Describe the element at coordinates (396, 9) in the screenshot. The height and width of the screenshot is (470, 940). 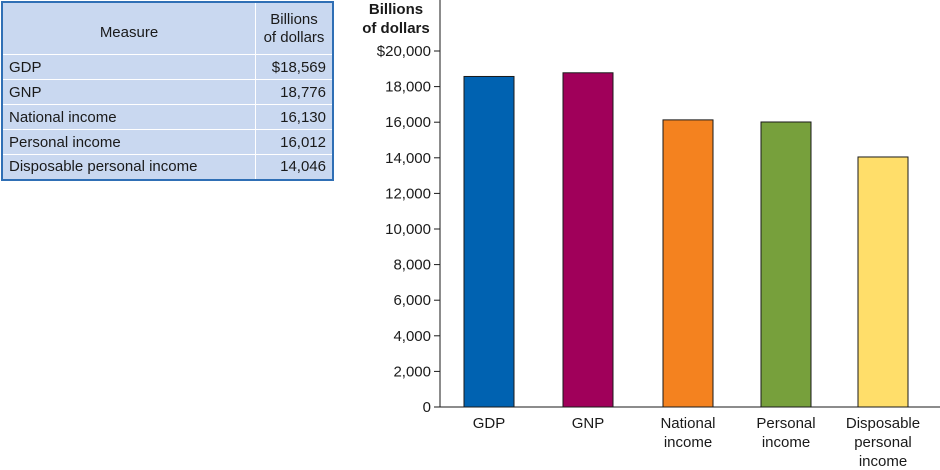
I see `y-axis-title-line1: Billions` at that location.